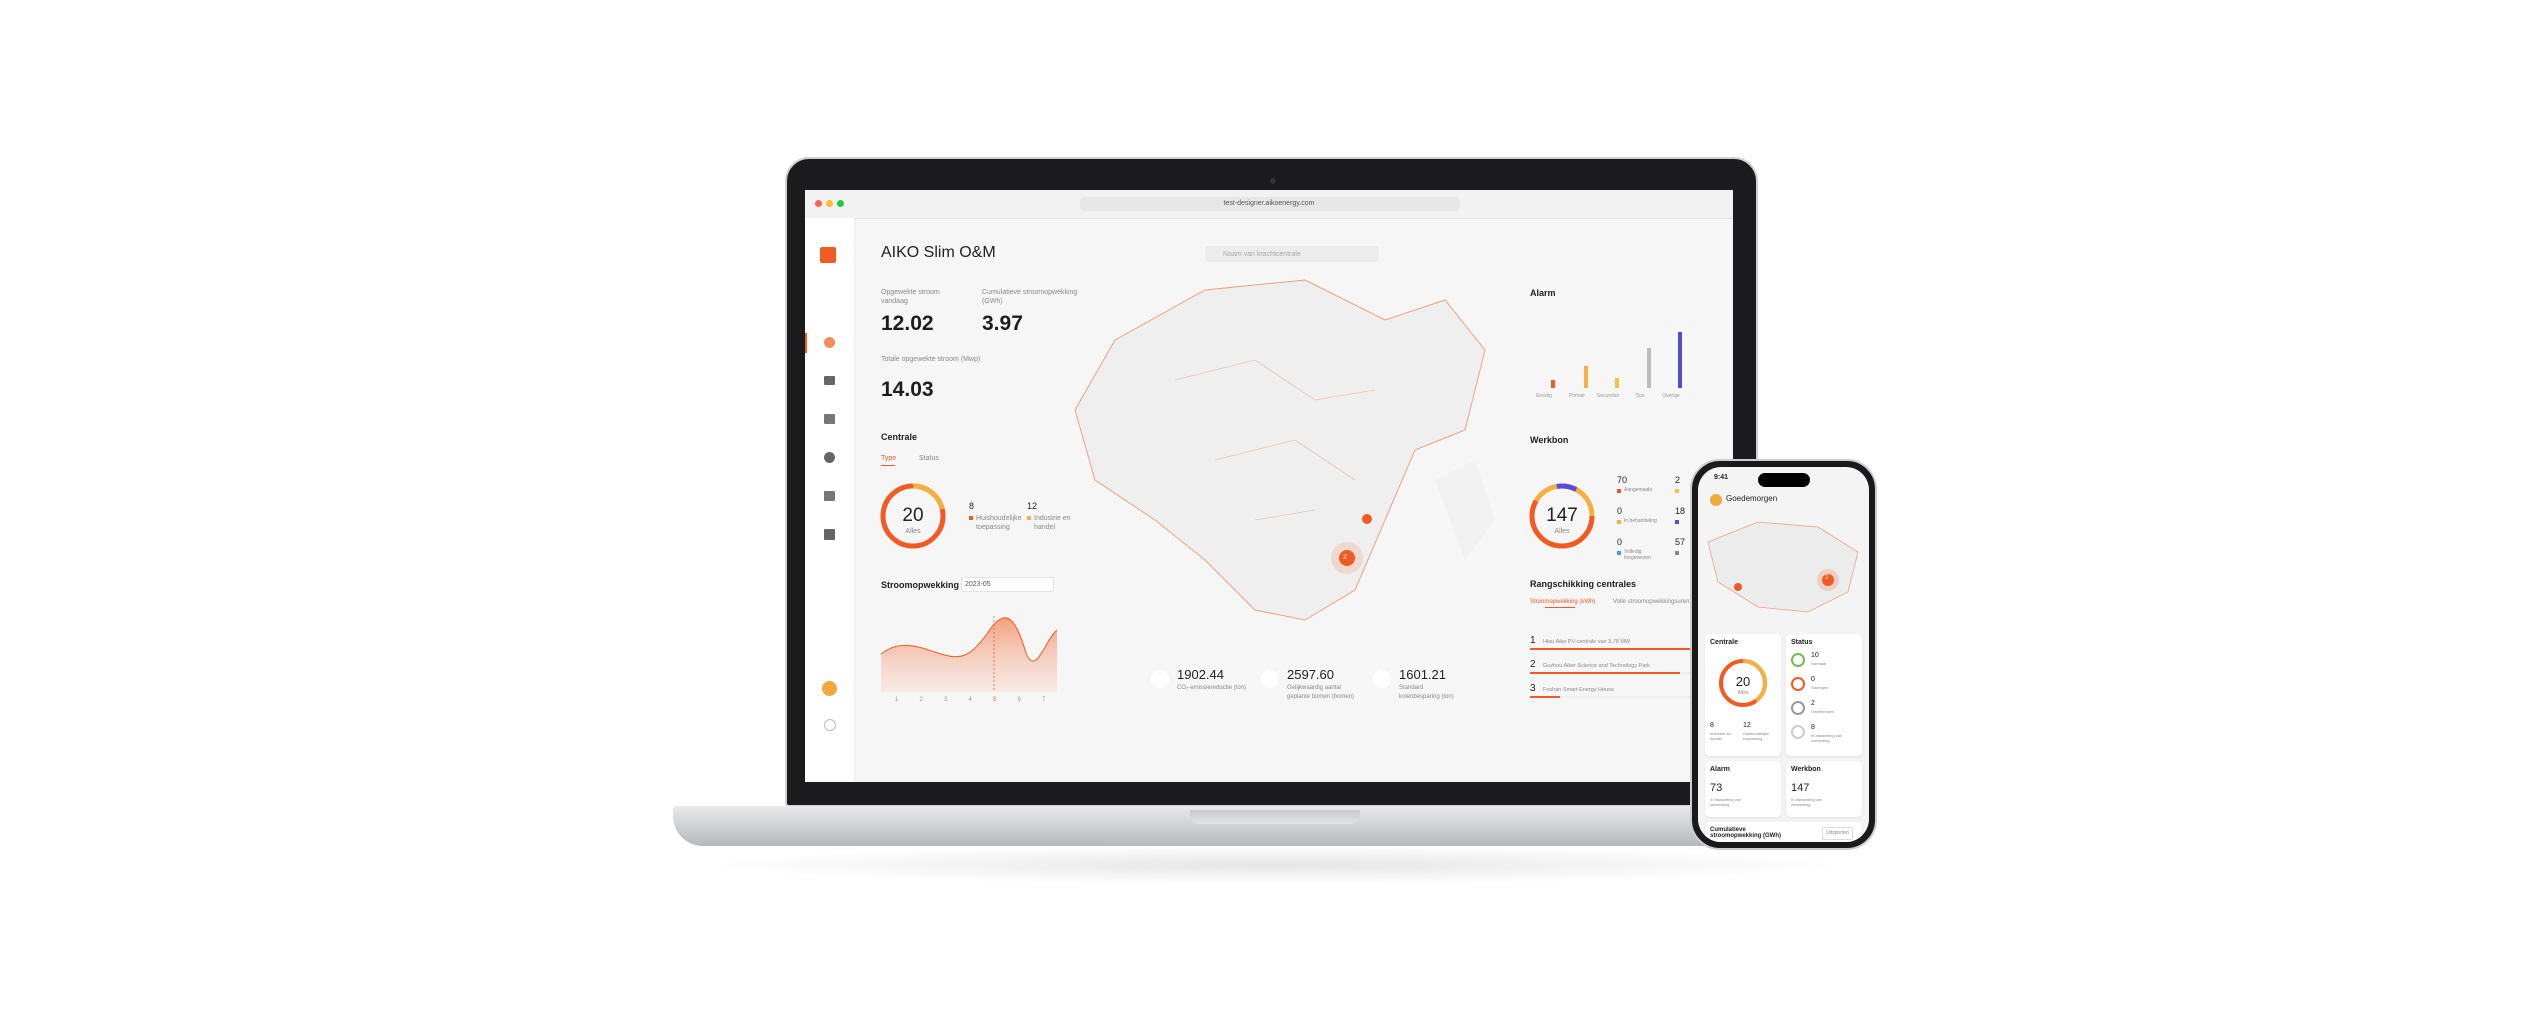 The image size is (2544, 1028). Describe the element at coordinates (1596, 666) in the screenshot. I see `row-name: Guzhou Aiker Science and Technology Park` at that location.